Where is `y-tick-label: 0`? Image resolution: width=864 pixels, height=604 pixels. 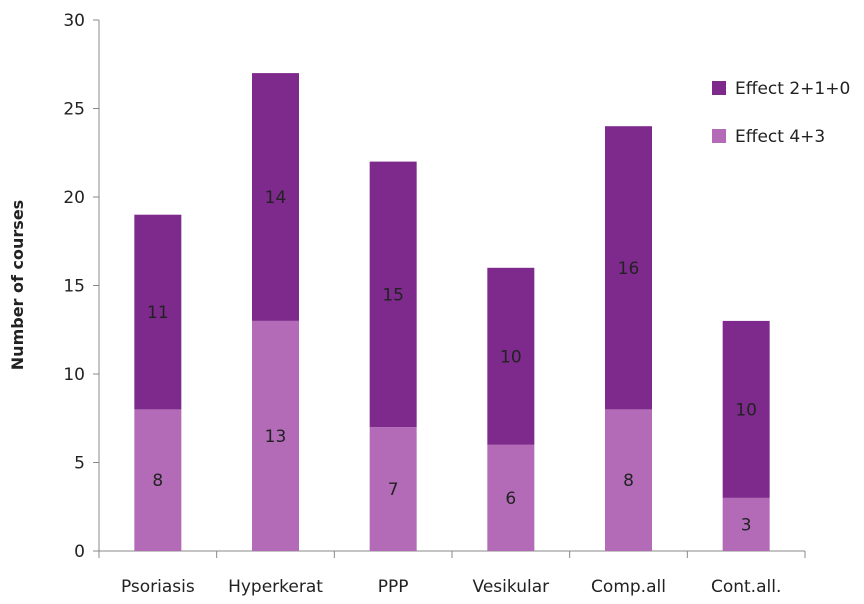 y-tick-label: 0 is located at coordinates (79, 552).